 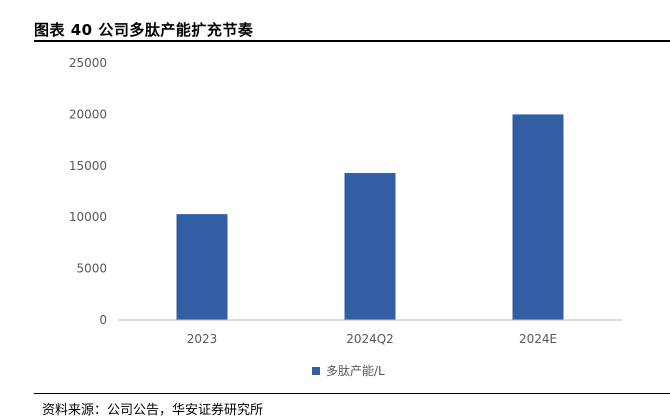 What do you see at coordinates (88, 63) in the screenshot?
I see `y-tick-label: 25000` at bounding box center [88, 63].